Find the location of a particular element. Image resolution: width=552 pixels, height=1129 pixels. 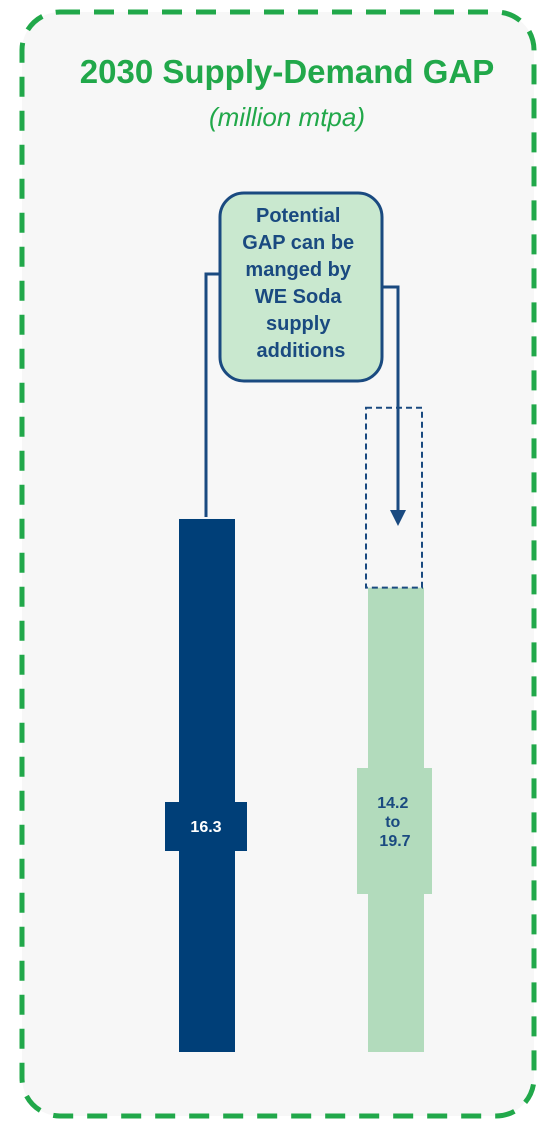

callout-line-2: GAP can be is located at coordinates (298, 243).